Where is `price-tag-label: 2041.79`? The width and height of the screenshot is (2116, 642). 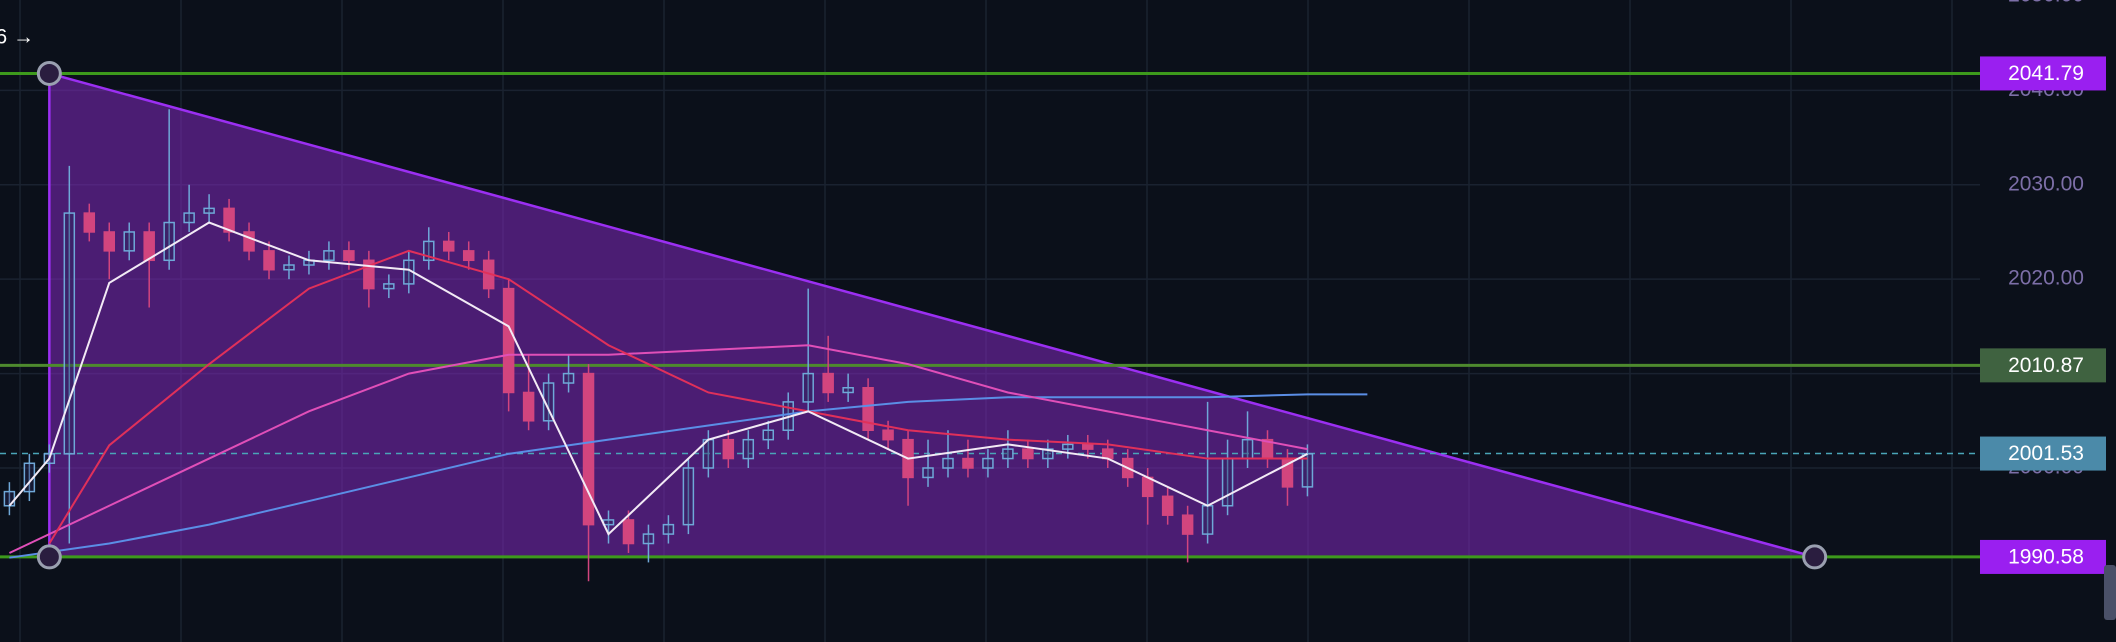 price-tag-label: 2041.79 is located at coordinates (2046, 73).